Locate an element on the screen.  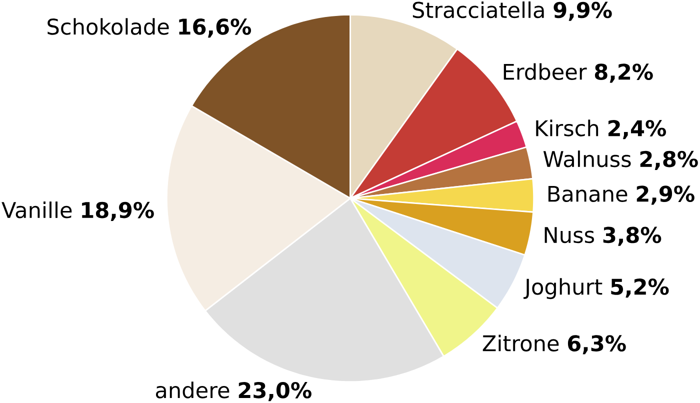
slice-label: Joghurt is located at coordinates (563, 289).